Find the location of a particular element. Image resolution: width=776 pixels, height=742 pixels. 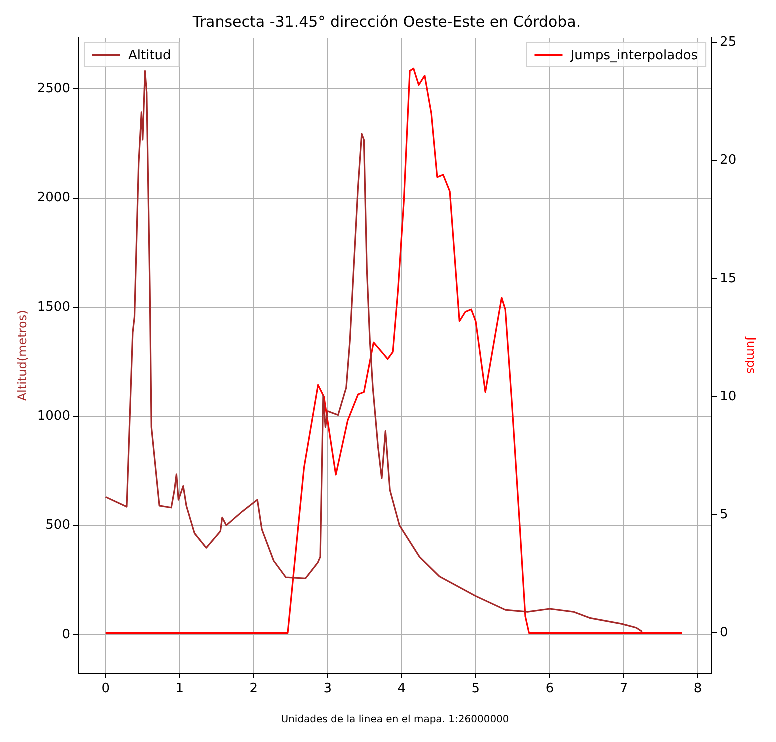

x-axis-title: Unidades de la linea en el mapa. 1:26000000 is located at coordinates (395, 720).